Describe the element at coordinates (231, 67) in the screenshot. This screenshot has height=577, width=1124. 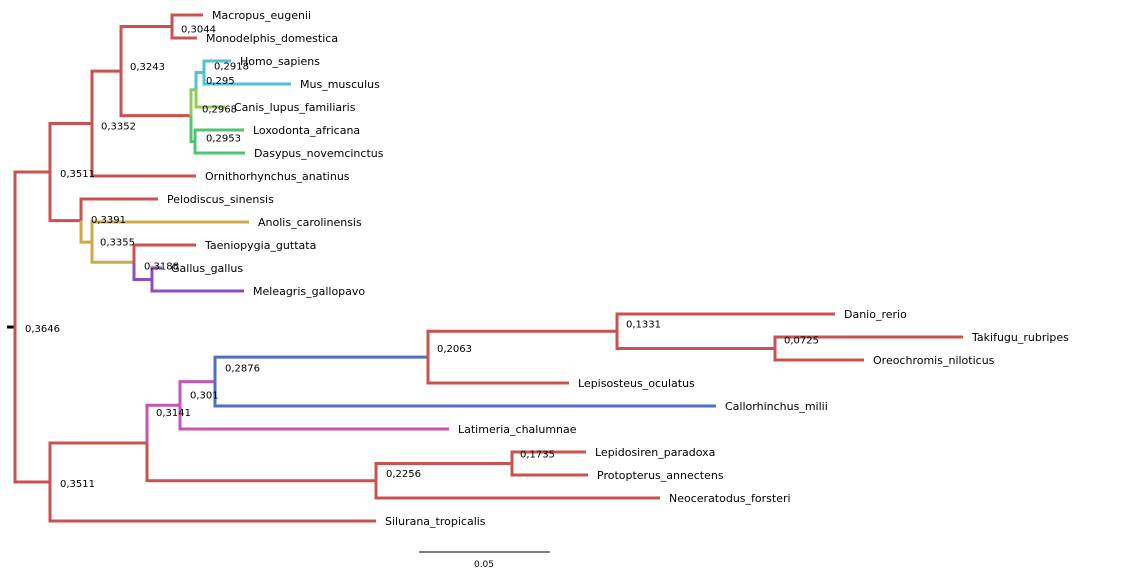
I see `node-support-label: 0,2918` at that location.